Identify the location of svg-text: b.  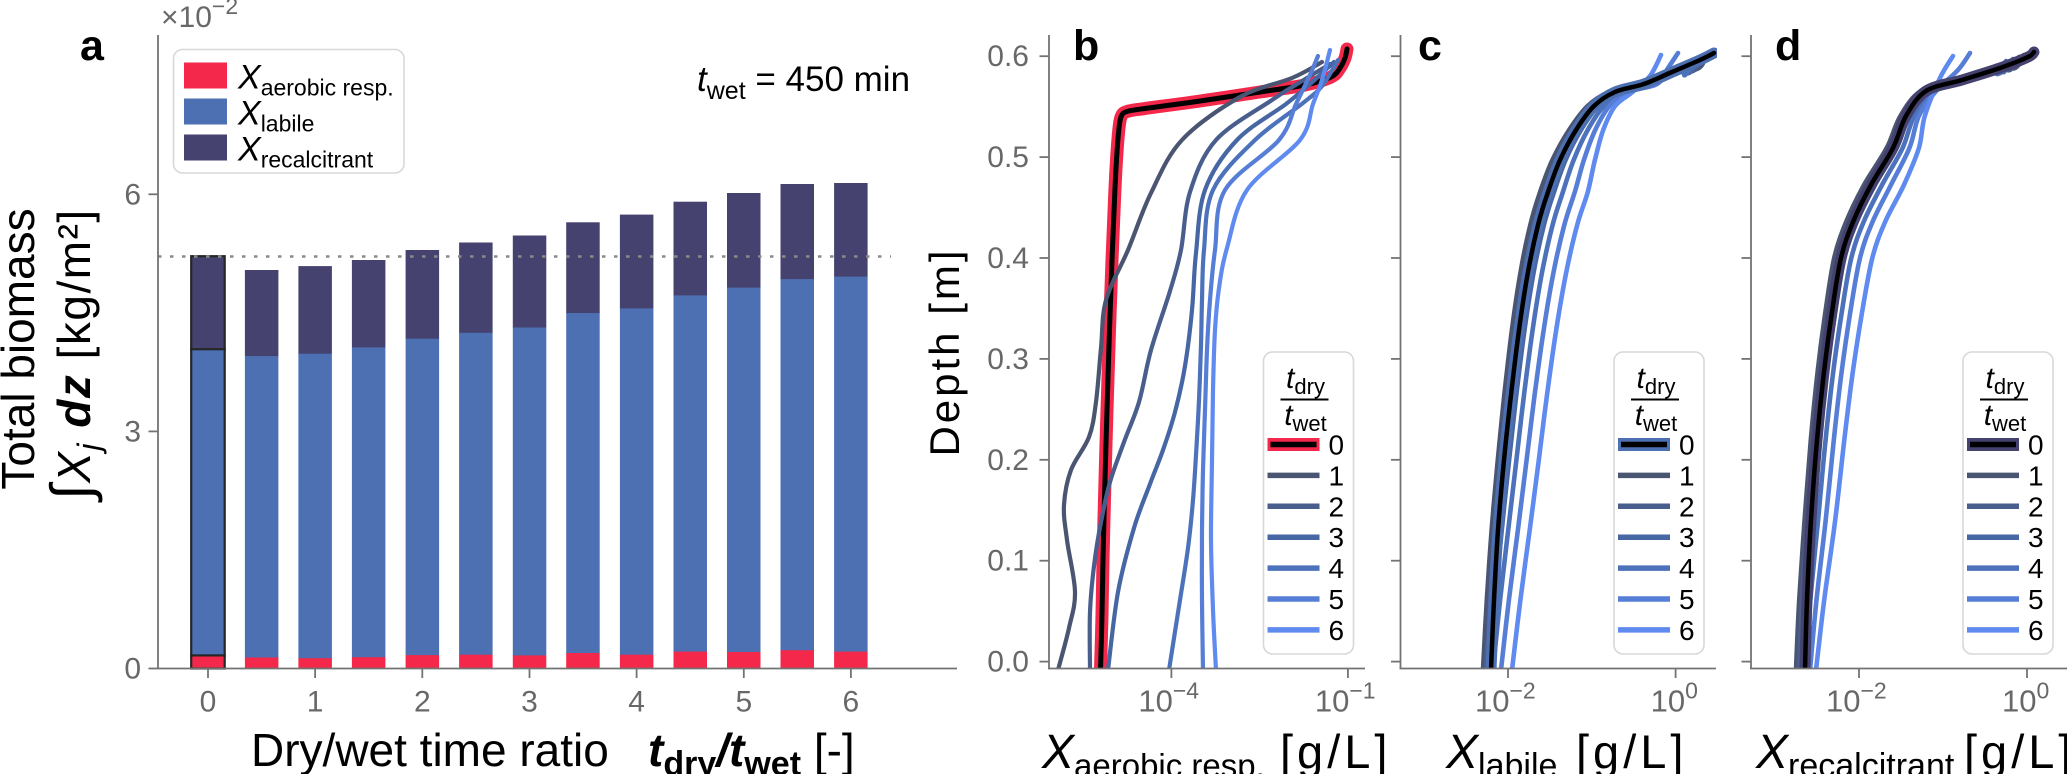
(1086, 46).